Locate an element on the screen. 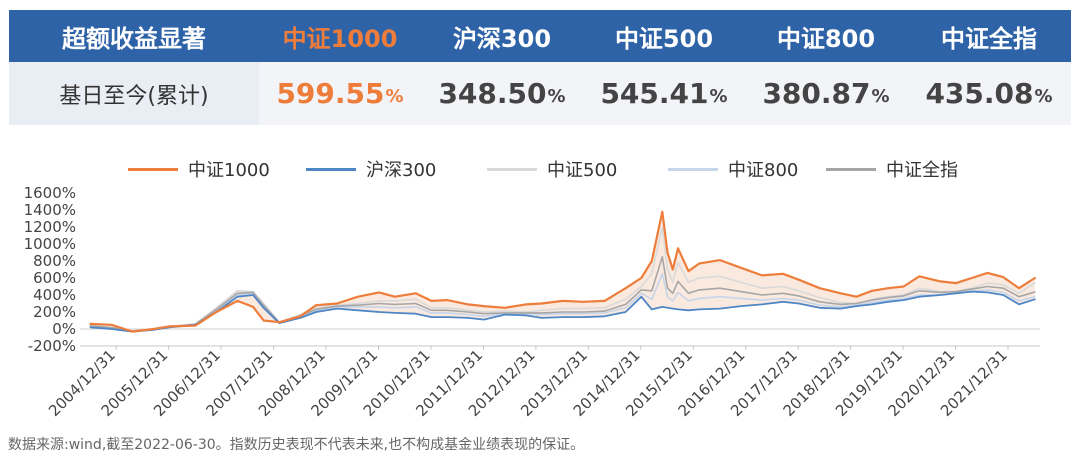  y-tick-label: 400% is located at coordinates (54, 295).